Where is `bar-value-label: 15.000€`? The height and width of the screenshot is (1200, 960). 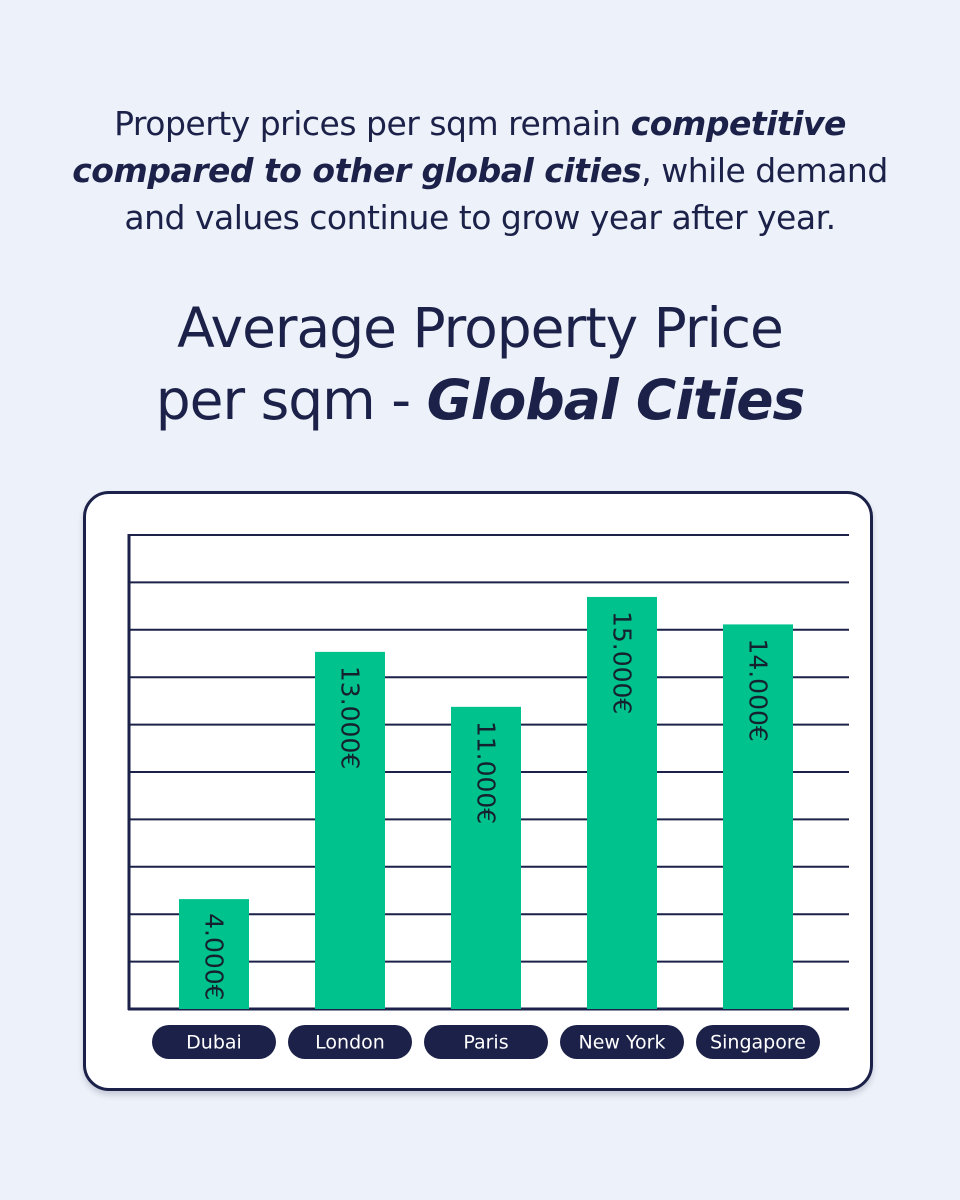 bar-value-label: 15.000€ is located at coordinates (622, 662).